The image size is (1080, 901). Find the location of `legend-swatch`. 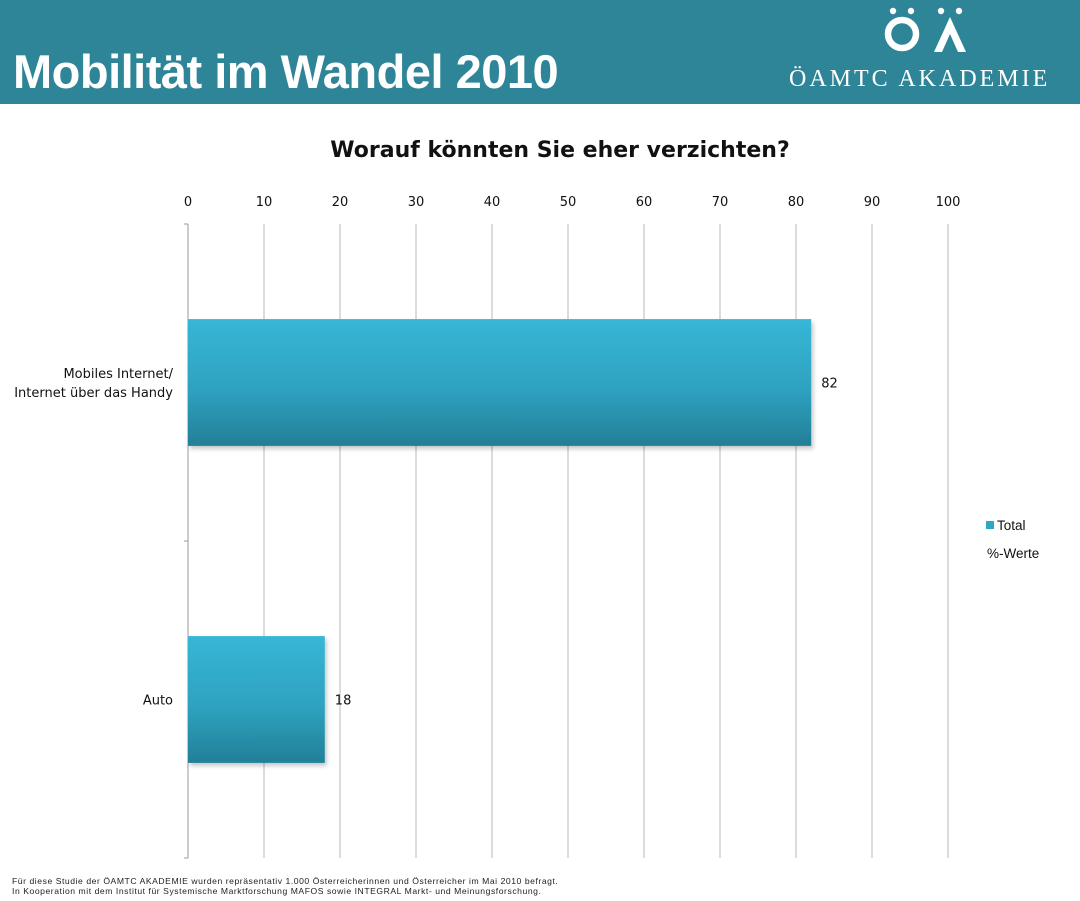

legend-swatch is located at coordinates (990, 525).